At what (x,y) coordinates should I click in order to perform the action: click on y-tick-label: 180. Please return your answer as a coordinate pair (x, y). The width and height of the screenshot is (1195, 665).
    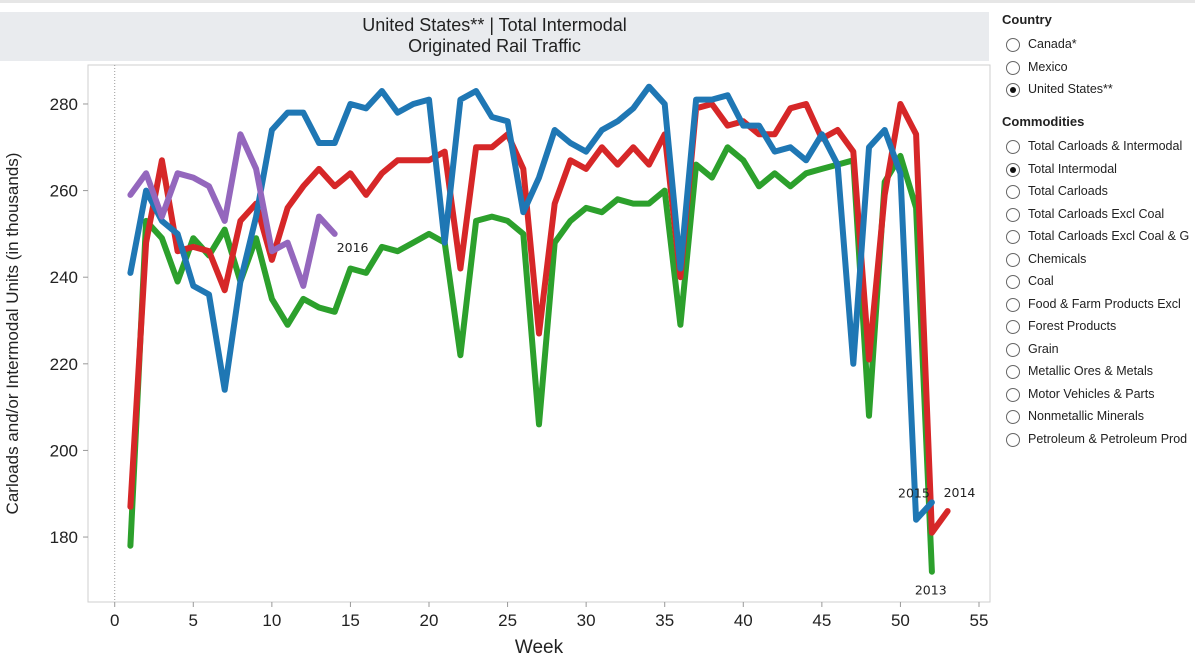
    Looking at the image, I should click on (64, 537).